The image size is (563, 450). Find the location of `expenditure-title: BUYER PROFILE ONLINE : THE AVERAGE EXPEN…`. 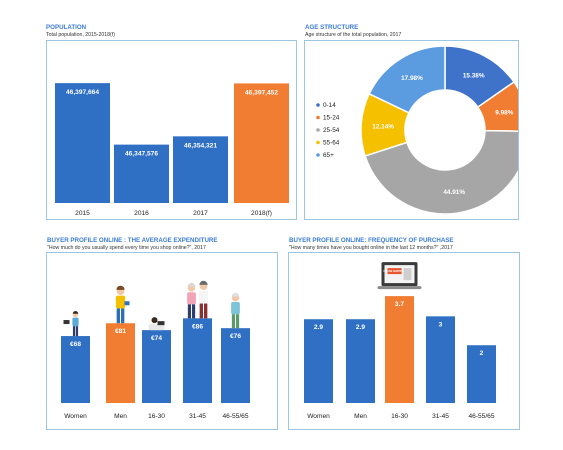

expenditure-title: BUYER PROFILE ONLINE : THE AVERAGE EXPEN… is located at coordinates (132, 240).